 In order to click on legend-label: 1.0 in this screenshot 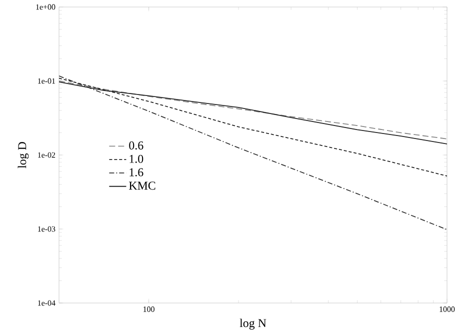, I will do `click(137, 158)`.